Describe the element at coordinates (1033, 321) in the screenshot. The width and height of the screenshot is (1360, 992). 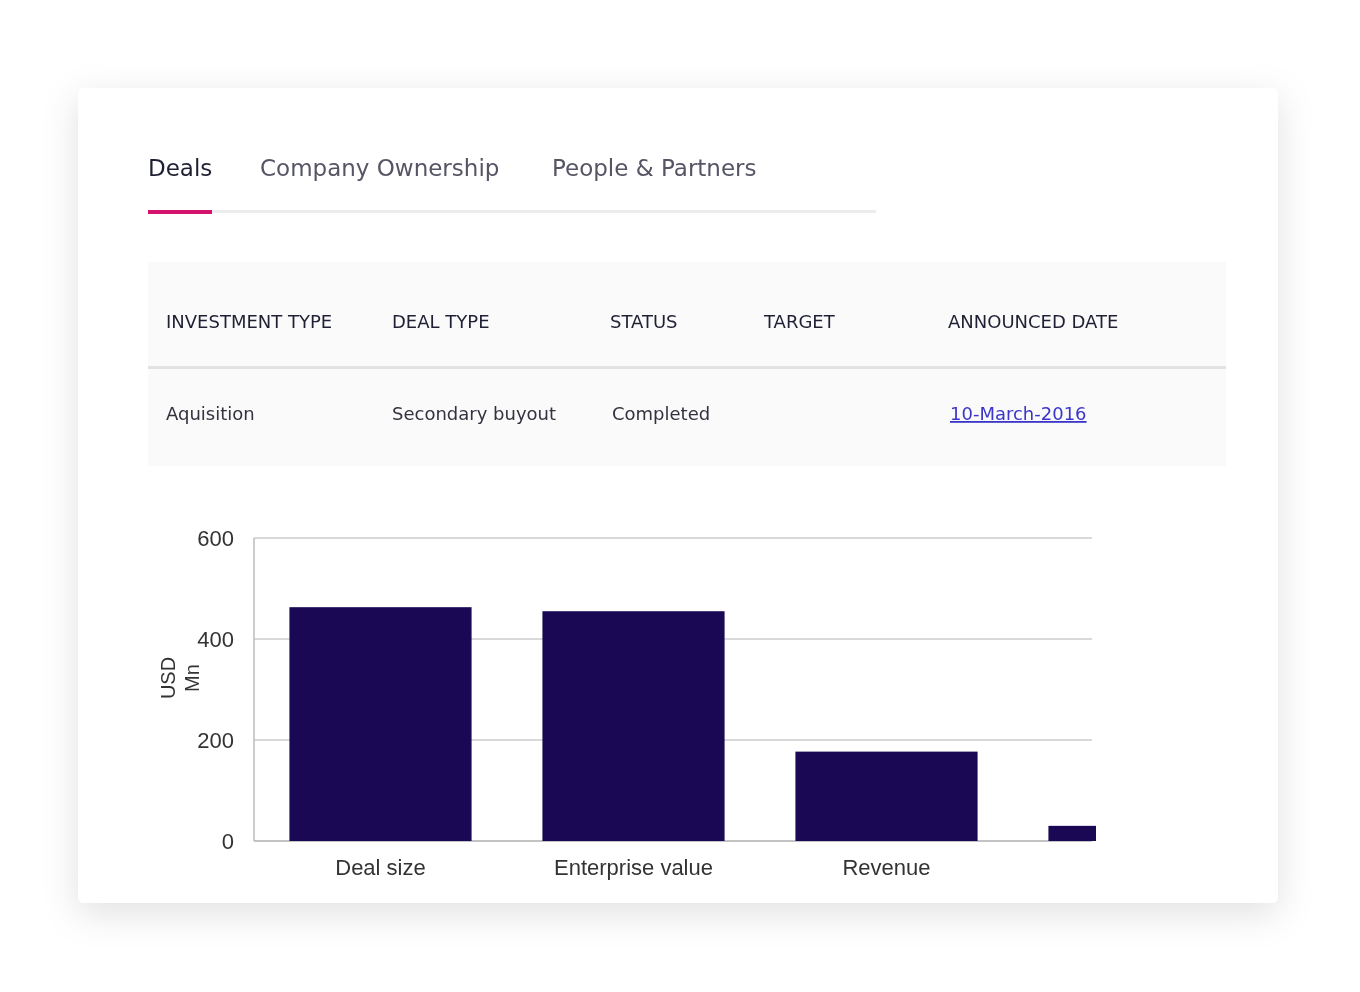
I see `text: ANNOUNCED DATE` at that location.